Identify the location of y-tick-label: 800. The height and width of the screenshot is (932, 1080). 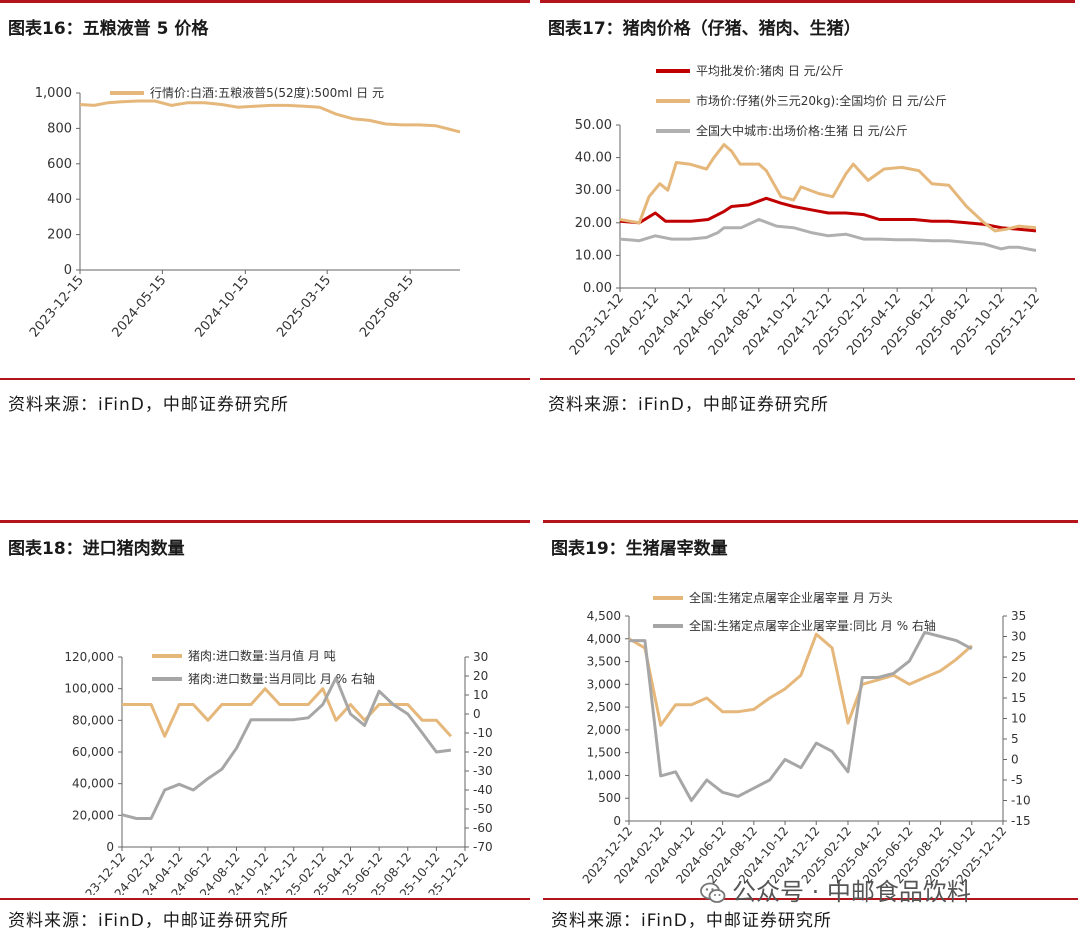
(59, 128).